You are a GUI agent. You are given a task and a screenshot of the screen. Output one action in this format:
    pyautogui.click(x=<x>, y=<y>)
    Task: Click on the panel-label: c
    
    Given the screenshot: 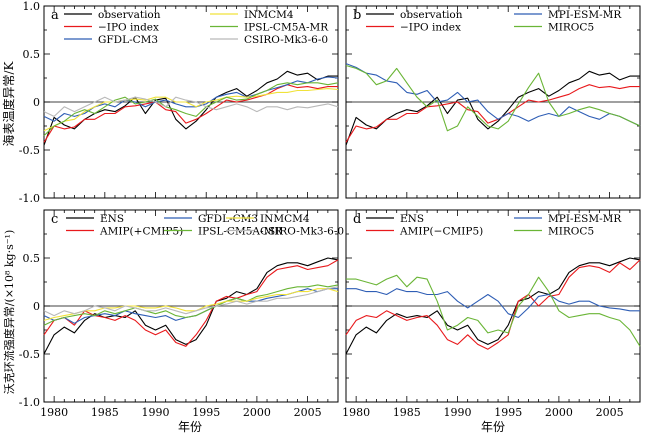 What is the action you would take?
    pyautogui.click(x=54, y=219)
    